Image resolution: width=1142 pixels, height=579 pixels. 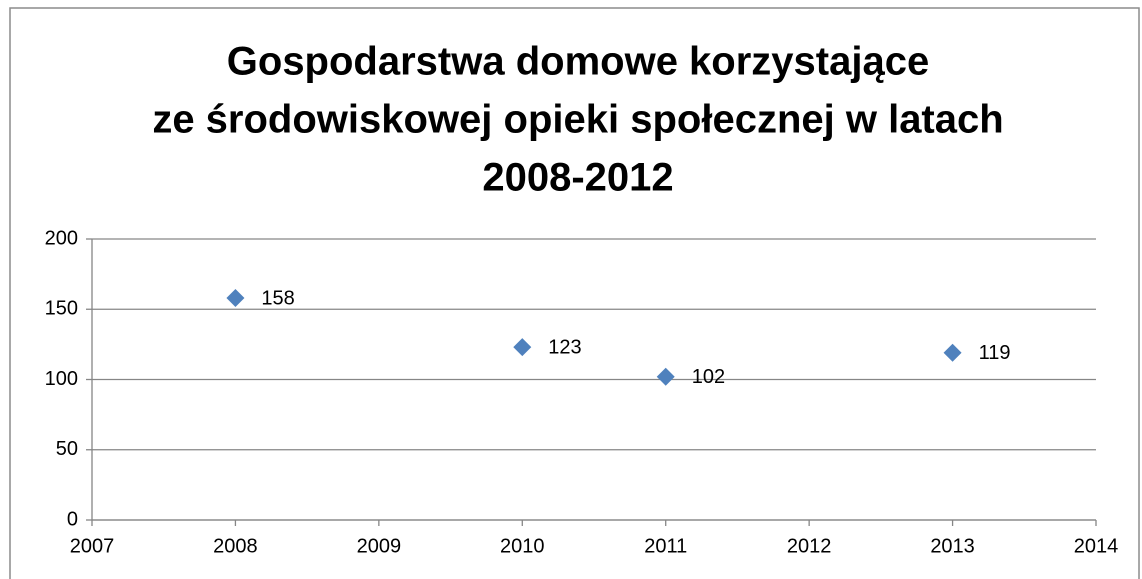 I want to click on data-label: 119, so click(x=995, y=353).